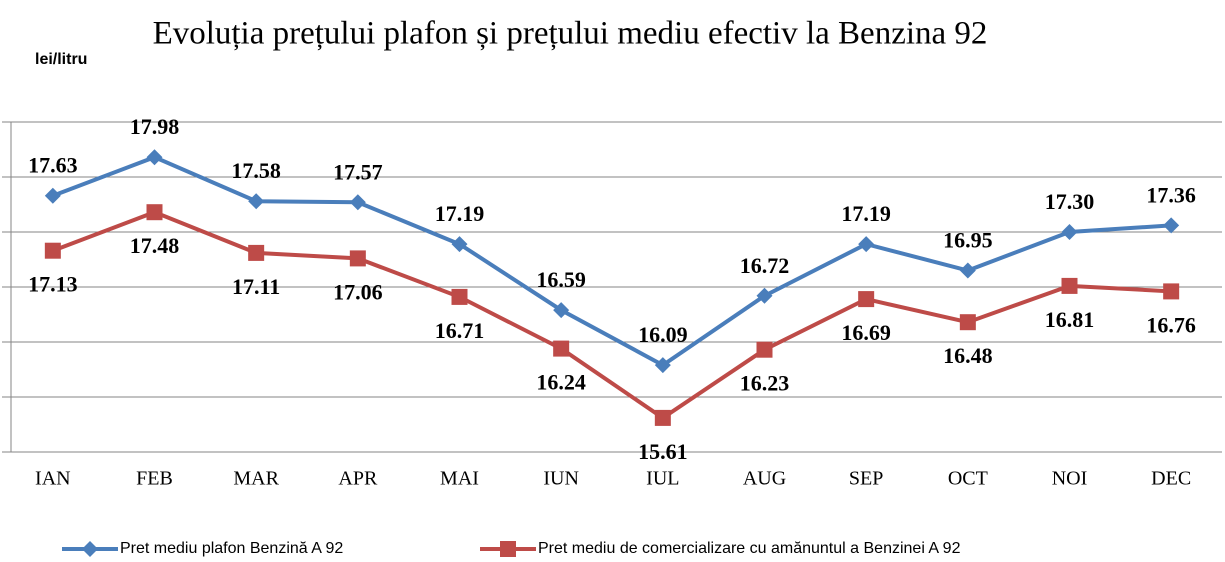 This screenshot has height=562, width=1225. What do you see at coordinates (358, 291) in the screenshot?
I see `data-label: 17.06` at bounding box center [358, 291].